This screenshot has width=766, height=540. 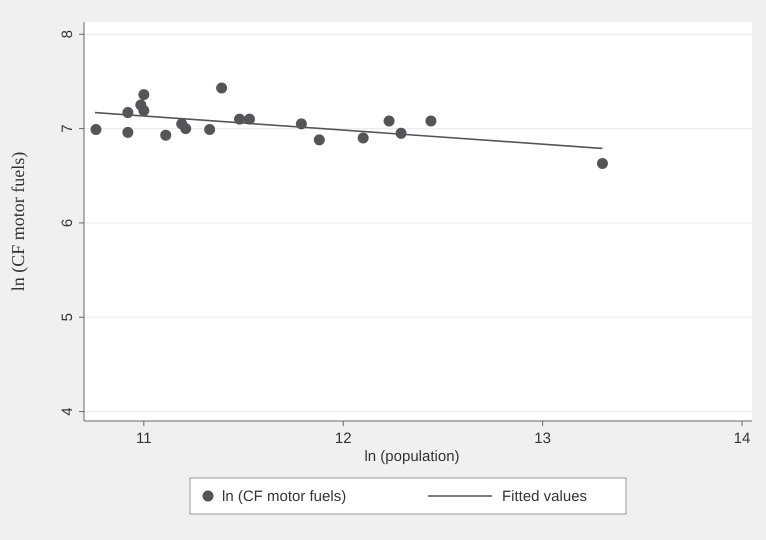 What do you see at coordinates (542, 438) in the screenshot?
I see `x-tick-label: 13` at bounding box center [542, 438].